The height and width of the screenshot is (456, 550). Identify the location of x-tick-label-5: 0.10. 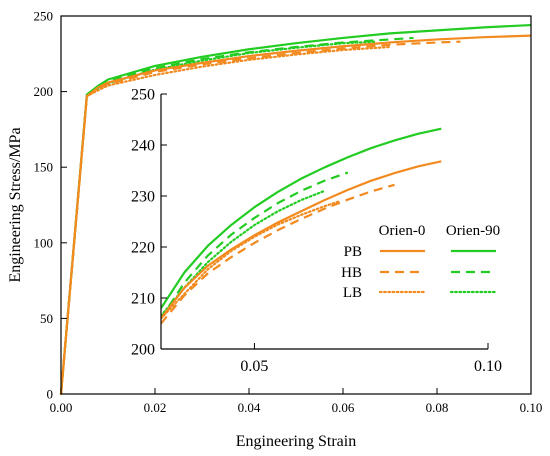
(531, 407).